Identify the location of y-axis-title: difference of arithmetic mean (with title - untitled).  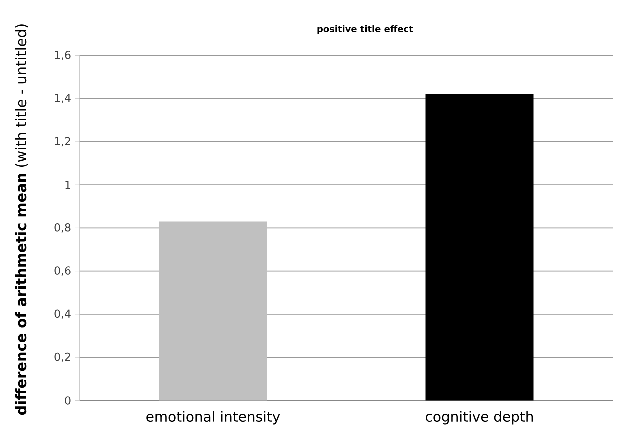
(21, 220).